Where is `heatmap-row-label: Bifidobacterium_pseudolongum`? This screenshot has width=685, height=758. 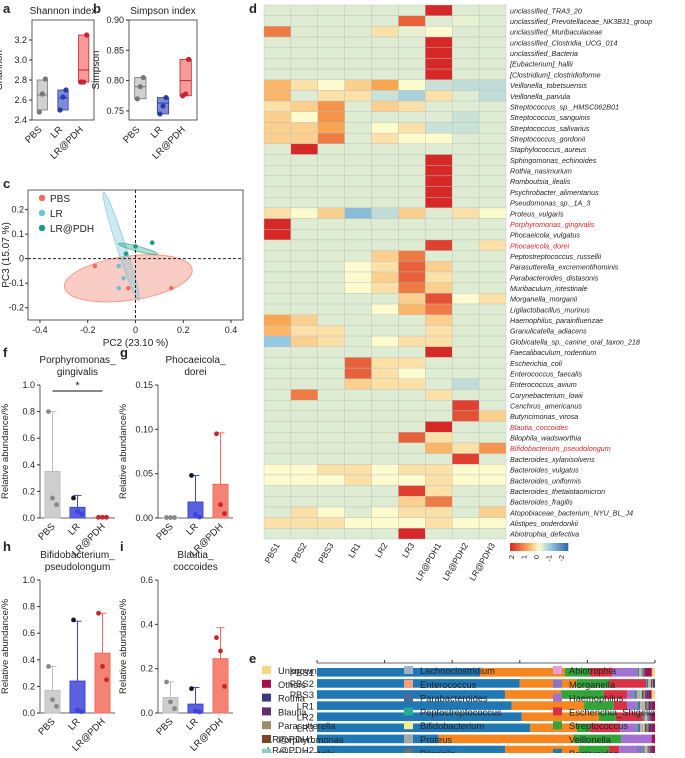
heatmap-row-label: Bifidobacterium_pseudolongum is located at coordinates (560, 448).